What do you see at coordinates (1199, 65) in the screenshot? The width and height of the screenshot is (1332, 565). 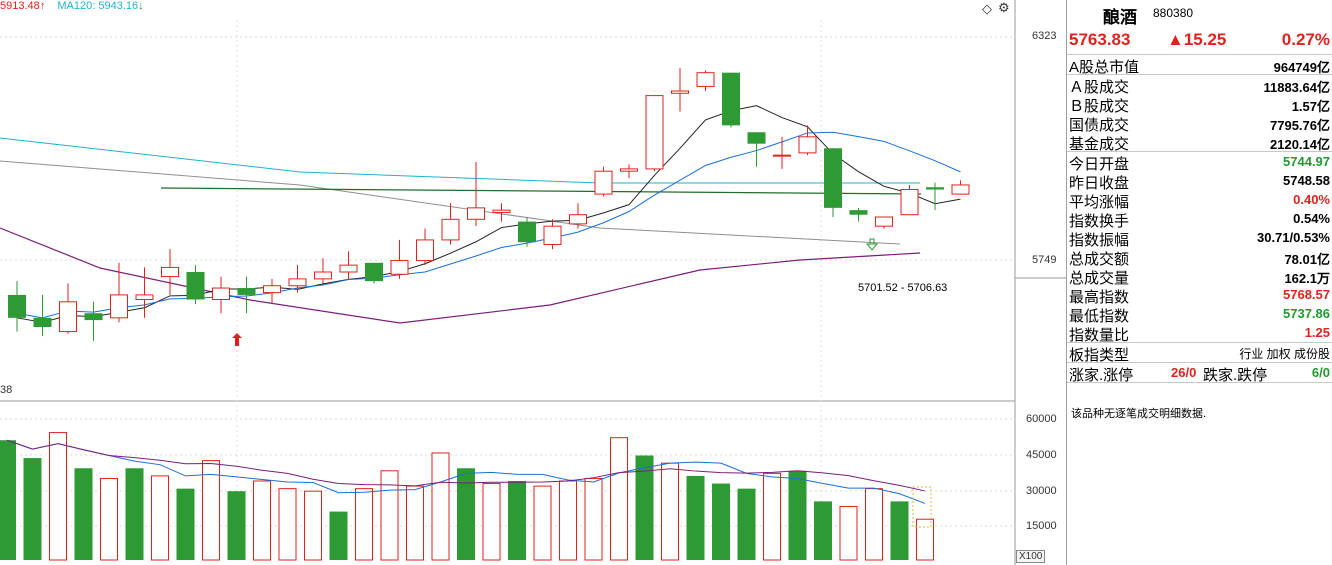 I see `quote-row: A股总市值 964749亿` at bounding box center [1199, 65].